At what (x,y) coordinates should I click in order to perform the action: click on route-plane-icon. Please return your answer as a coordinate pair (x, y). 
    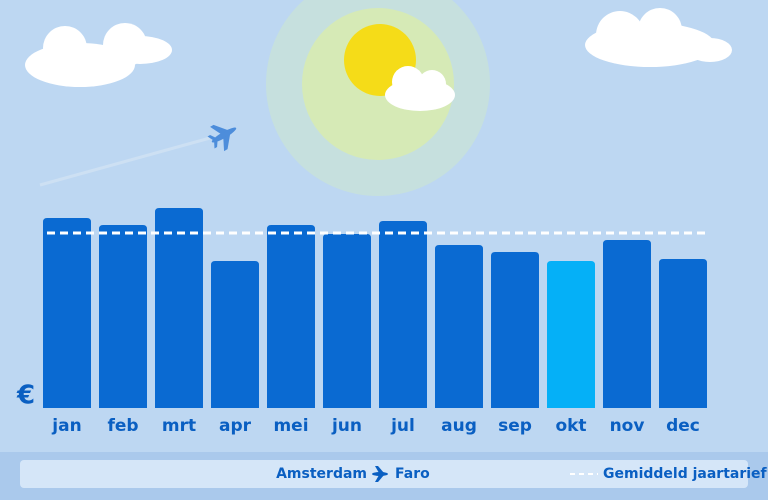
    Looking at the image, I should click on (380, 474).